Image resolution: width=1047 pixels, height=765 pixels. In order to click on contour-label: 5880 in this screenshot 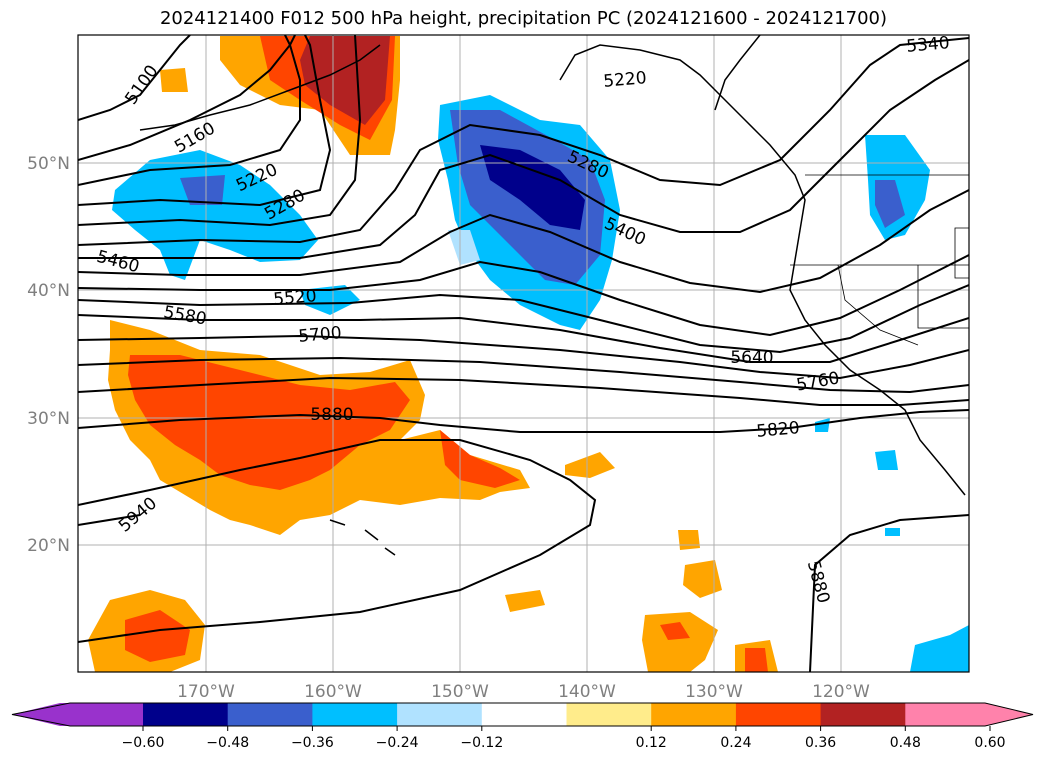, I will do `click(331, 415)`.